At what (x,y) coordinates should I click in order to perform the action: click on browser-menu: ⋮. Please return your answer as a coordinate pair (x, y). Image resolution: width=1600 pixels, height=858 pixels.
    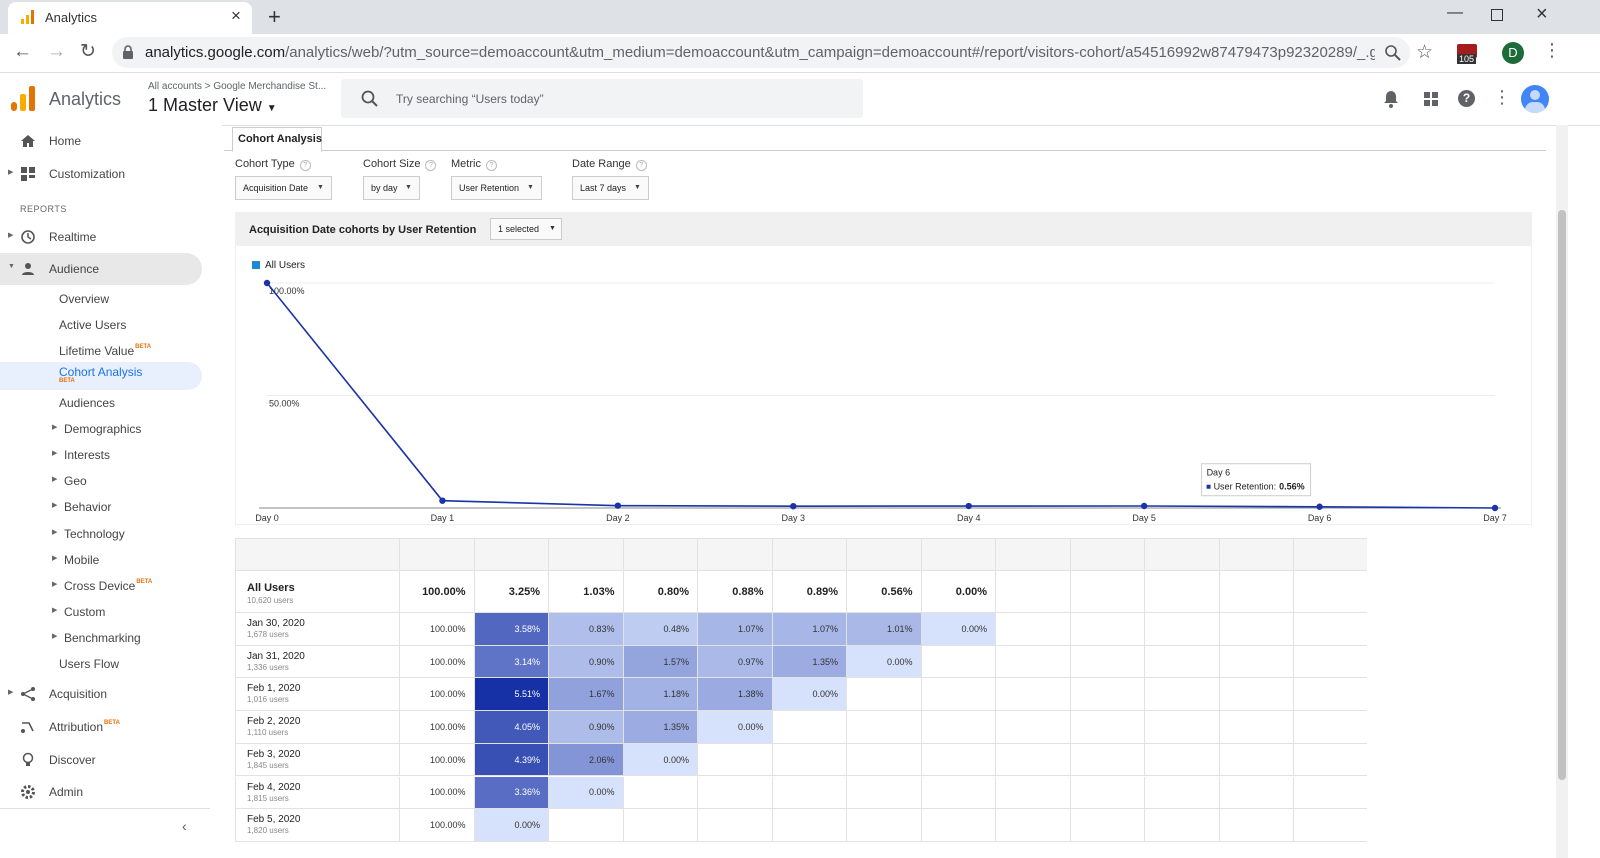
    Looking at the image, I should click on (1552, 50).